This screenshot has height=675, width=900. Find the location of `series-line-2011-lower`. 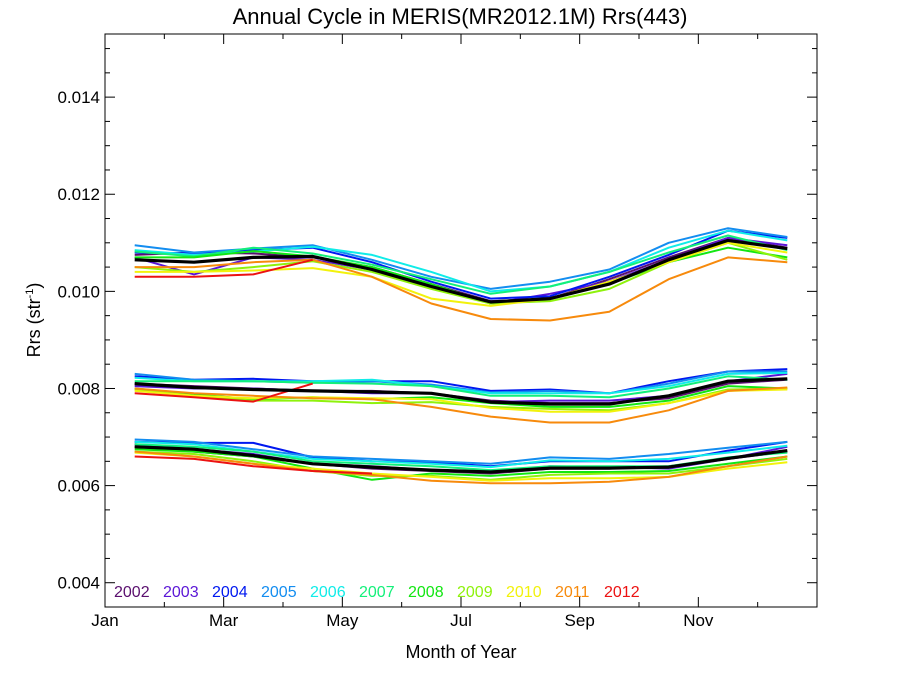

series-line-2011-lower is located at coordinates (461, 467).